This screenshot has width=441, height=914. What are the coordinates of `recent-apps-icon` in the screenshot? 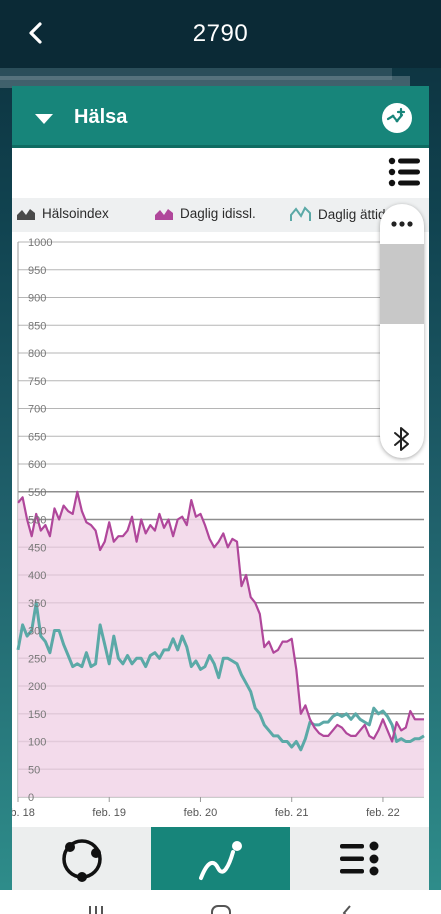 It's located at (96, 909).